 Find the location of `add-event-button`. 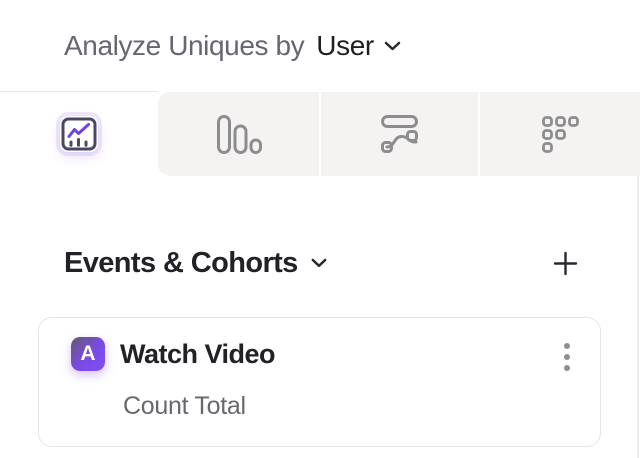

add-event-button is located at coordinates (565, 263).